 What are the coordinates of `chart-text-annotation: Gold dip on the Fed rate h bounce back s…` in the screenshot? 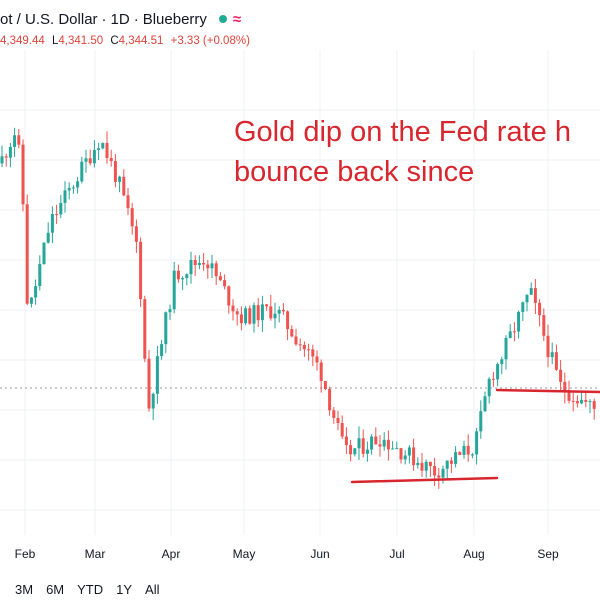 It's located at (402, 152).